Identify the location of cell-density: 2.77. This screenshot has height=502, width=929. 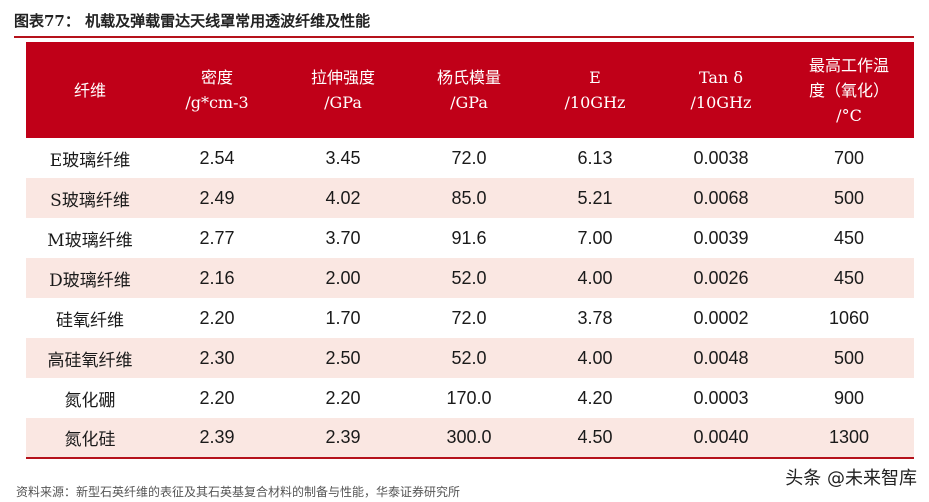
(217, 237).